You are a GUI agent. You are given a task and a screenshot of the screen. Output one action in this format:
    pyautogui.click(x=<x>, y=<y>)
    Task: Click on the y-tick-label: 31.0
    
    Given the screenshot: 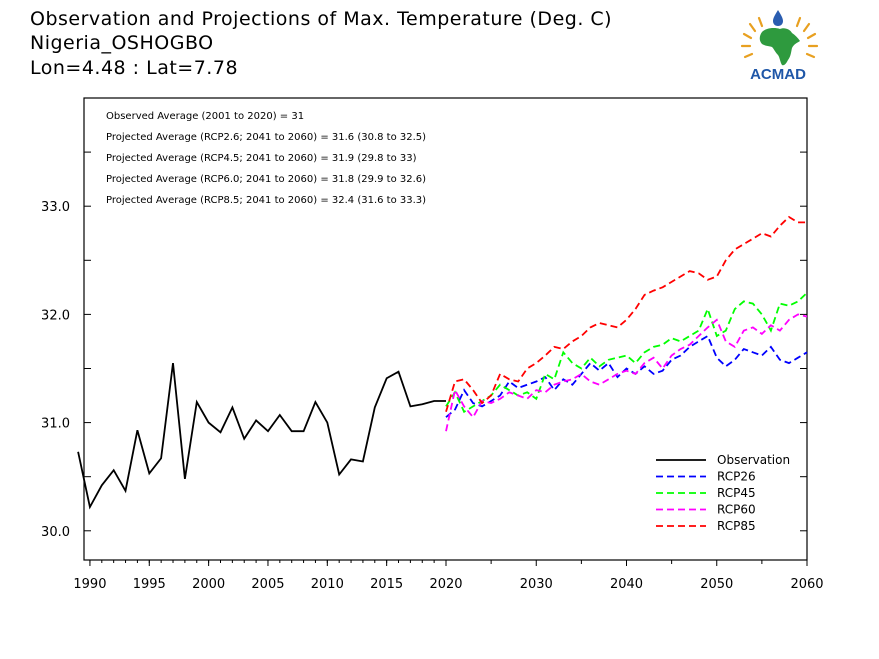 What is the action you would take?
    pyautogui.click(x=55, y=424)
    